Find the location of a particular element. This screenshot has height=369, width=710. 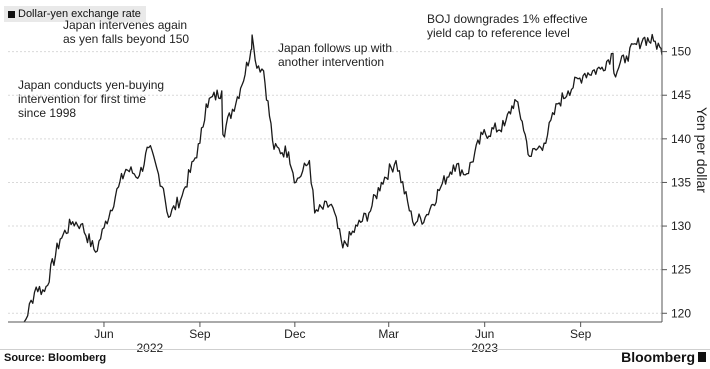

brand-name: Bloomberg is located at coordinates (658, 357).